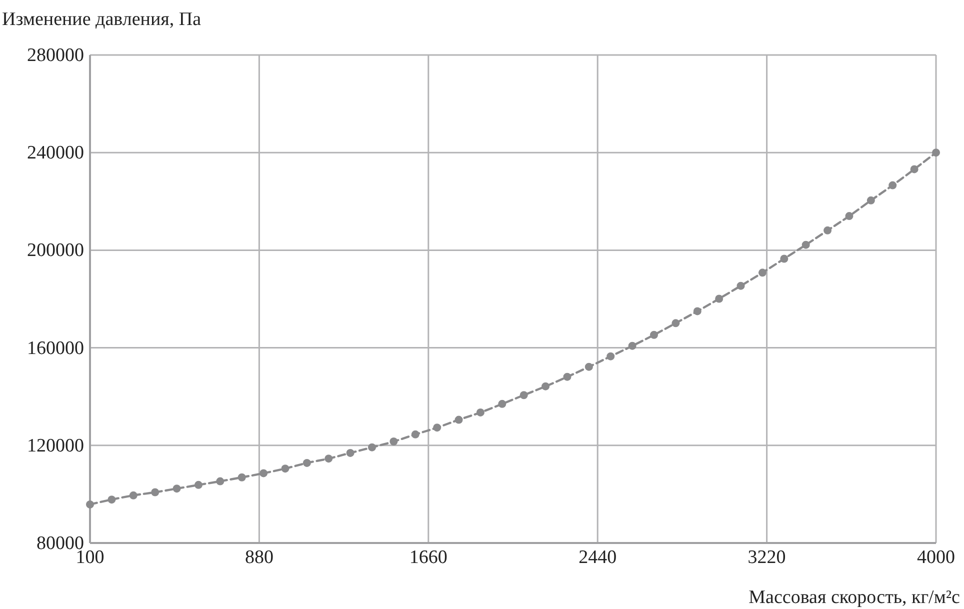  Describe the element at coordinates (55, 153) in the screenshot. I see `y-tick-label: 240000` at that location.